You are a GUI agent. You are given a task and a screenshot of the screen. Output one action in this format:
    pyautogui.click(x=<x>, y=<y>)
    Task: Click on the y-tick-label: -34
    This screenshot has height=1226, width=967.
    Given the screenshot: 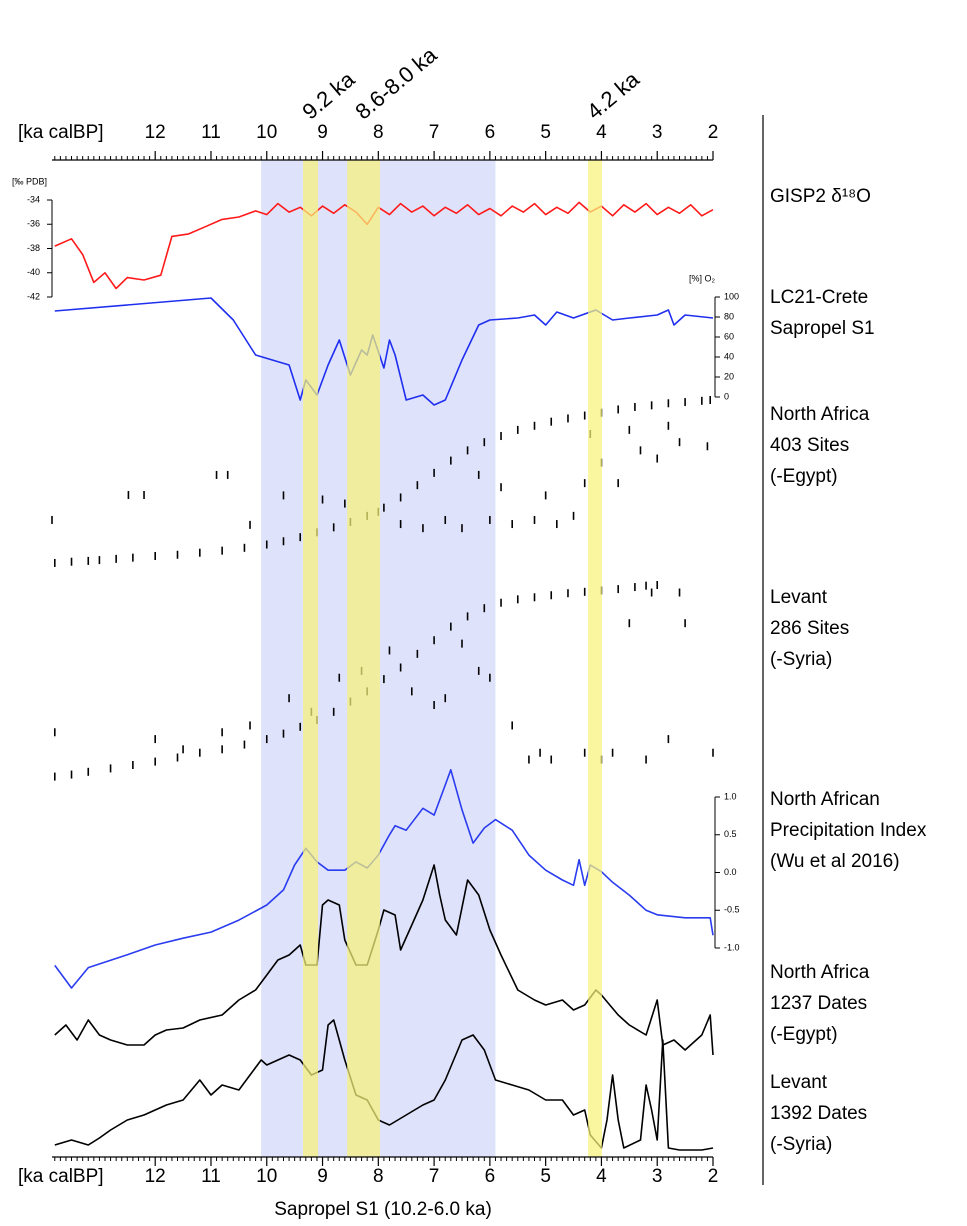 What is the action you would take?
    pyautogui.click(x=33, y=199)
    